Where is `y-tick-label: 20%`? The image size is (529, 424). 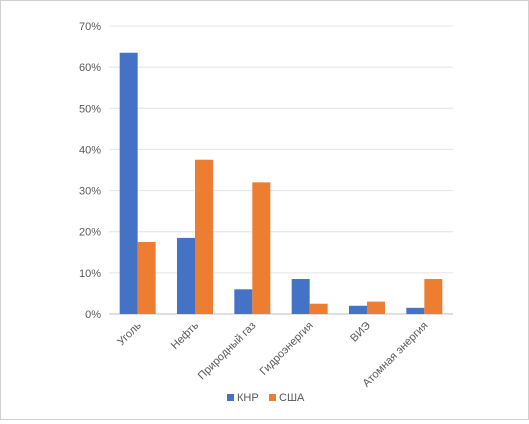 y-tick-label: 20% is located at coordinates (90, 233).